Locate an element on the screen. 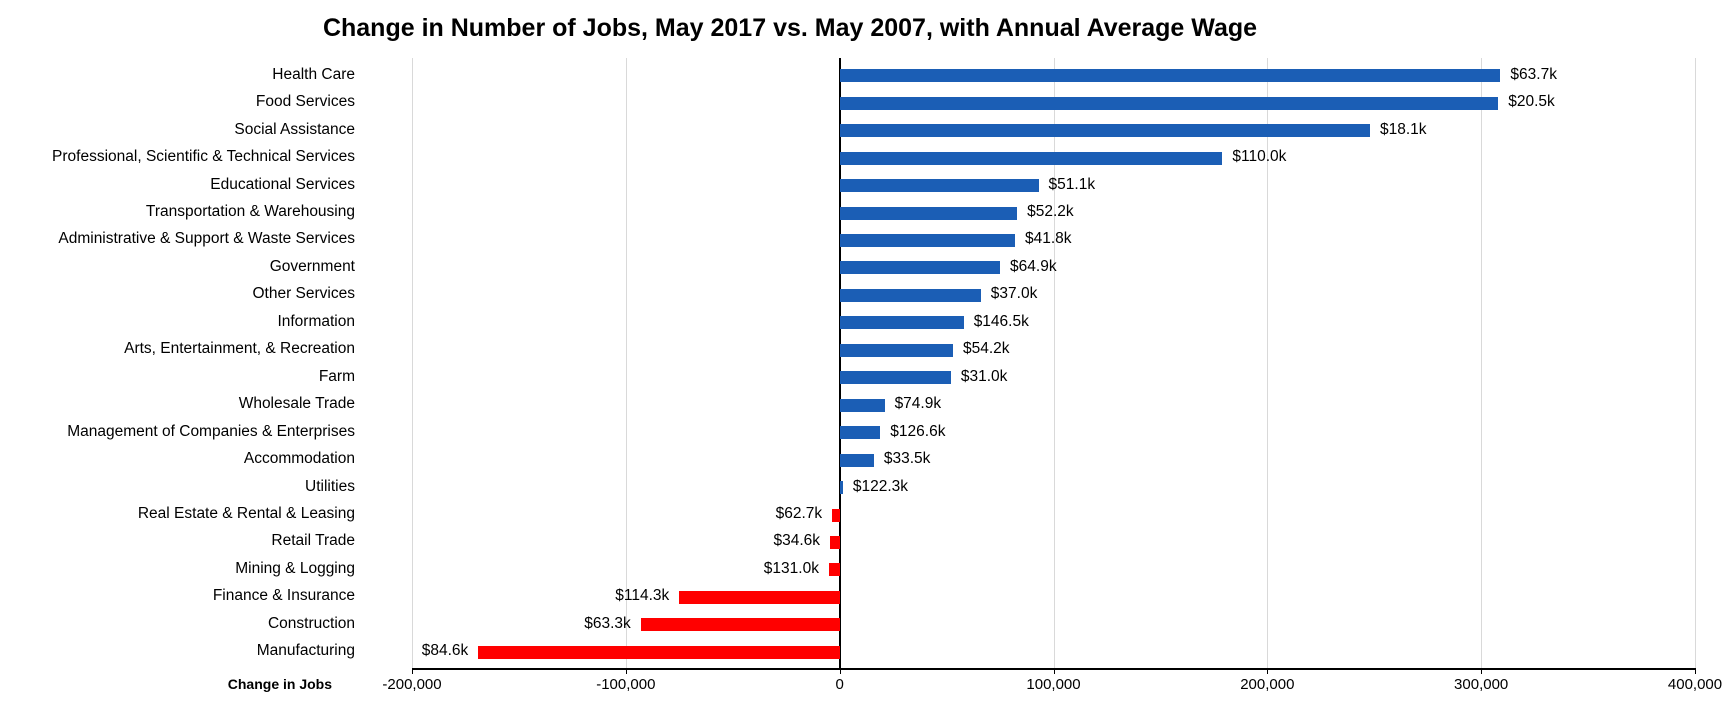 The image size is (1730, 713). zero-baseline is located at coordinates (839, 363).